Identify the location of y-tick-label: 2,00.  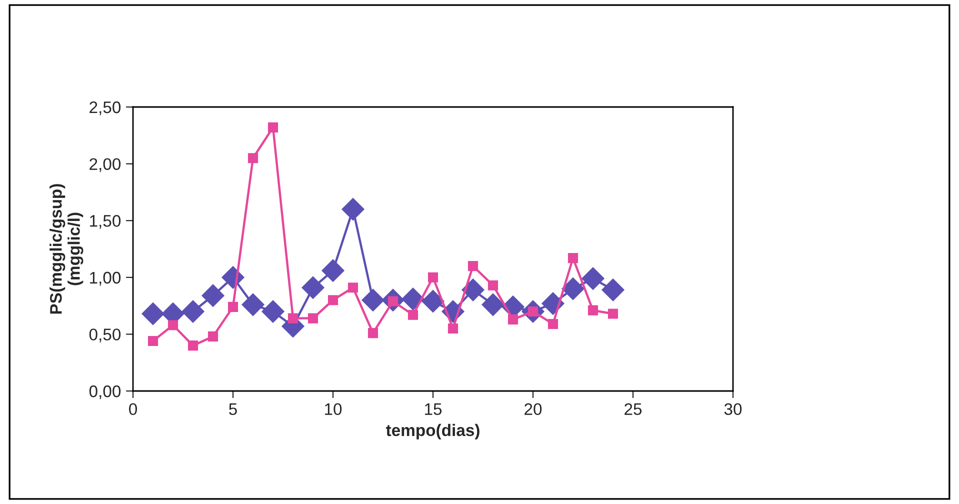
(105, 165).